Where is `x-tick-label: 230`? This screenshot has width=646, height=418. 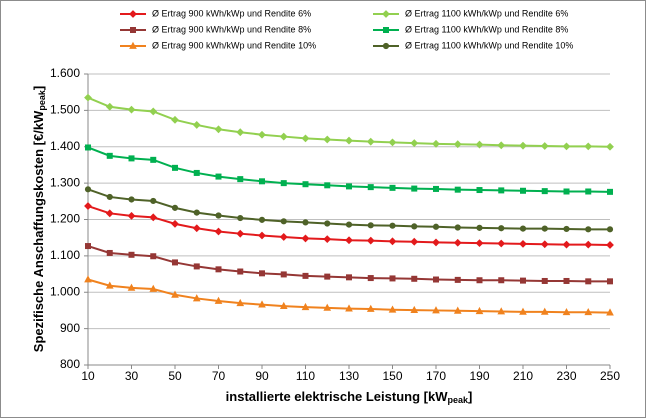 x-tick-label: 230 is located at coordinates (566, 376).